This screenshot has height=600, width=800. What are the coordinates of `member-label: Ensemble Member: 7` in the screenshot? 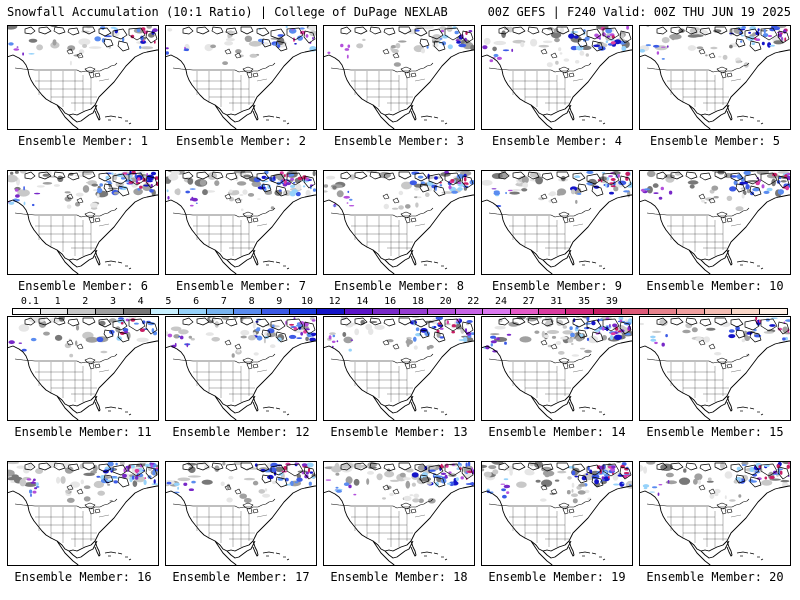 It's located at (241, 286).